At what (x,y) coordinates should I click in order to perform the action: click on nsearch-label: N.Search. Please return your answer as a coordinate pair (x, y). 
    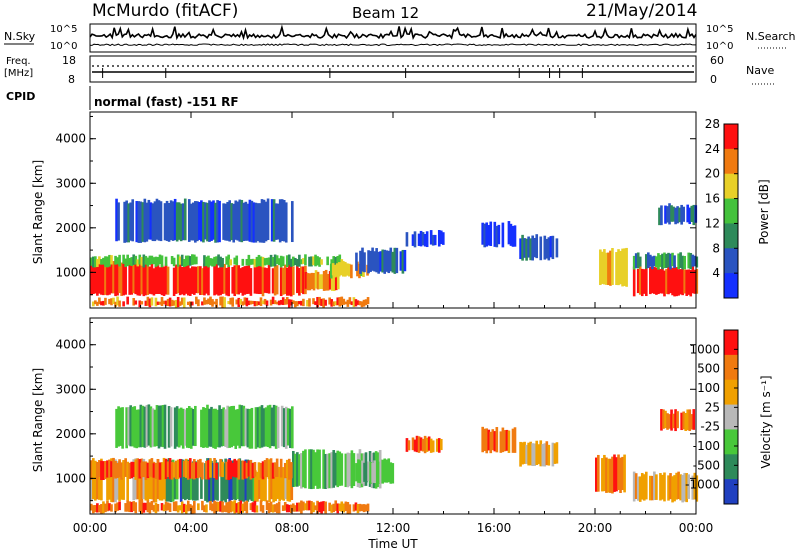
    Looking at the image, I should click on (771, 36).